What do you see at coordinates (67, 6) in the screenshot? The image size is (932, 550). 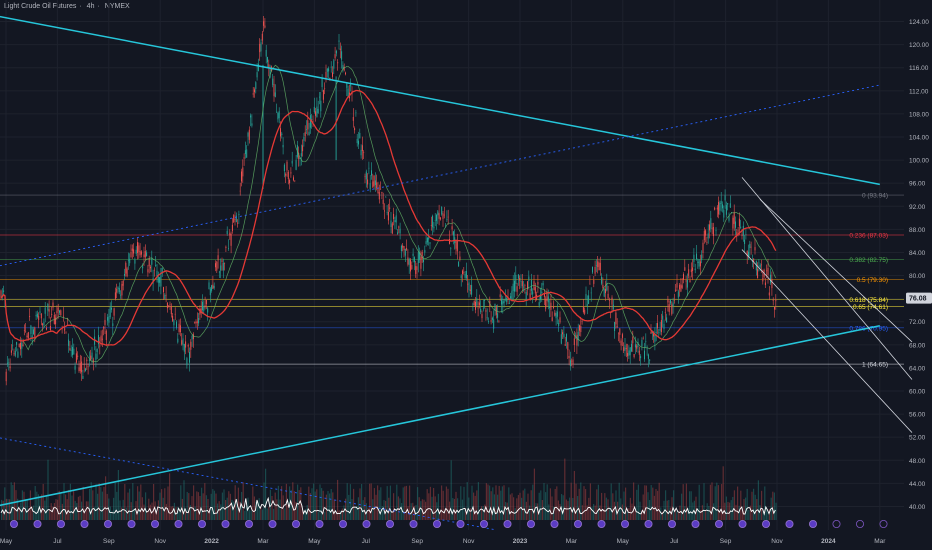 I see `symbol-title: Light Crude Oil Futures · 4h · NYMEX` at bounding box center [67, 6].